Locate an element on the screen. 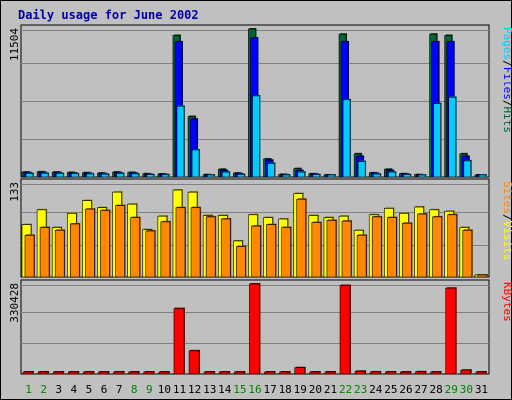 This screenshot has width=512, height=400. x-tick-label: 8 is located at coordinates (134, 389).